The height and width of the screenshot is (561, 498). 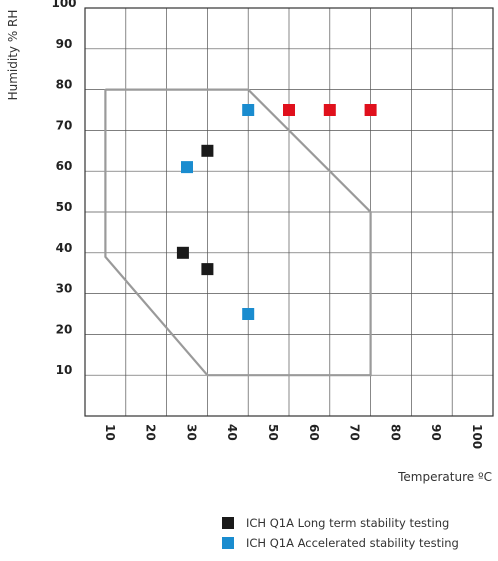 I want to click on y-tick-label: 50, so click(x=64, y=207).